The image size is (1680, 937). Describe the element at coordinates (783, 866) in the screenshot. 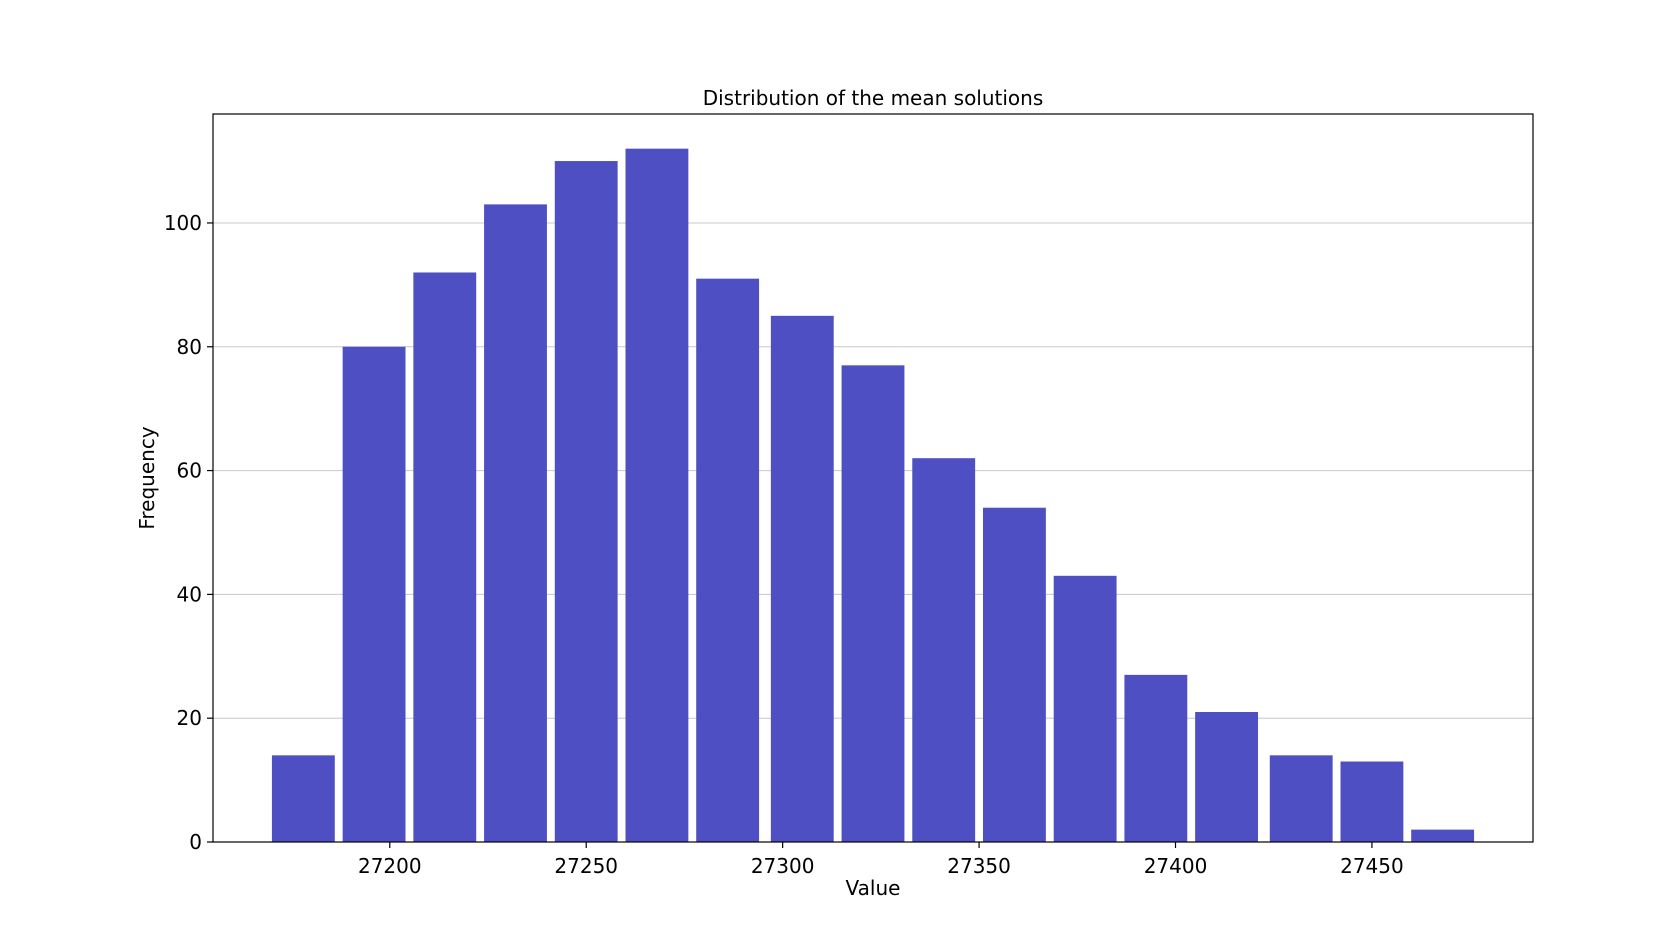

I see `x-tick-label: 27300` at that location.